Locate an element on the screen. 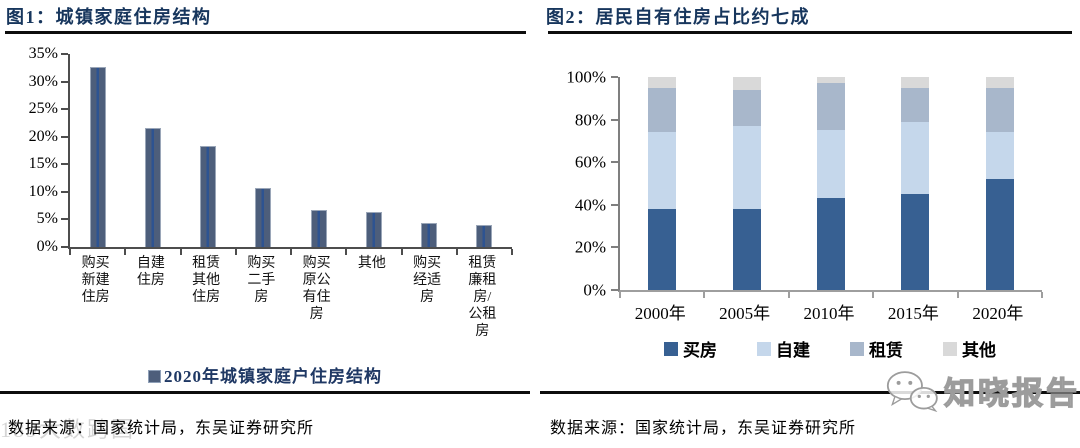 The width and height of the screenshot is (1080, 448). category-label: 购买经适房 is located at coordinates (427, 297).